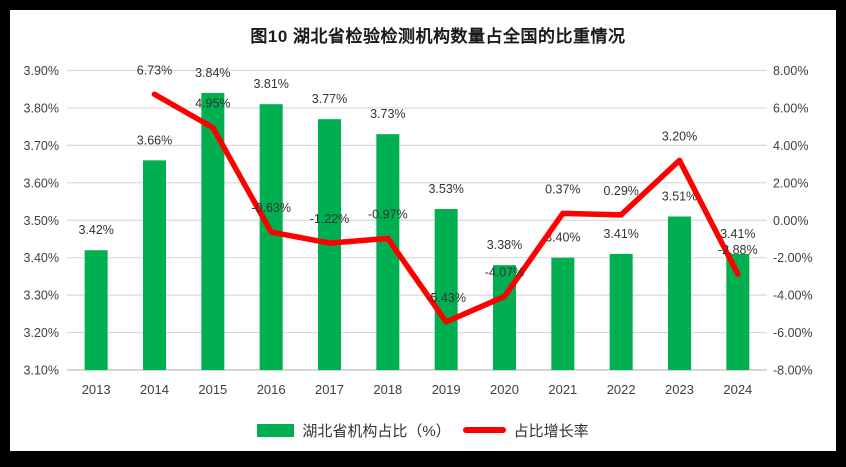  I want to click on svg-text: 2015, so click(212, 389).